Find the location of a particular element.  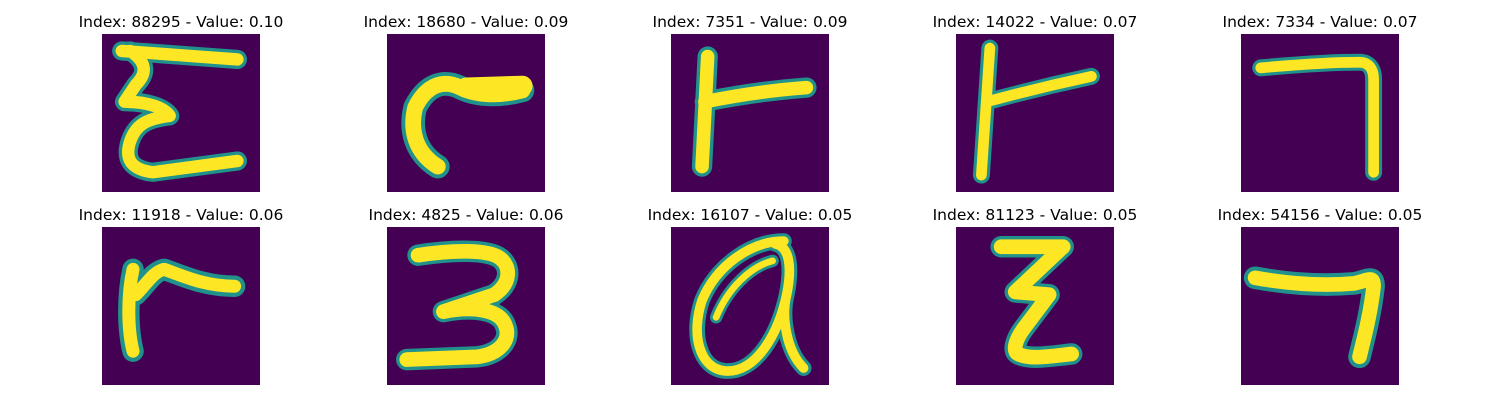

image-panel-10: Index: 54156 - Value: 0.05 is located at coordinates (1320, 302).